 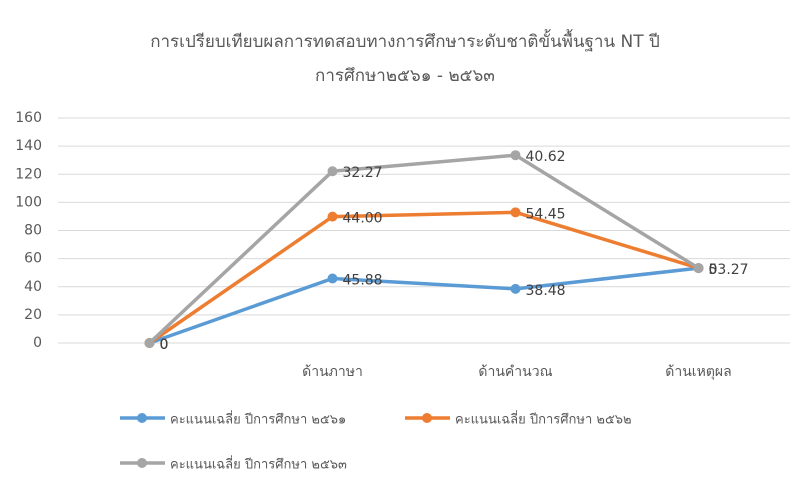 What do you see at coordinates (363, 219) in the screenshot?
I see `data-label: 44.00` at bounding box center [363, 219].